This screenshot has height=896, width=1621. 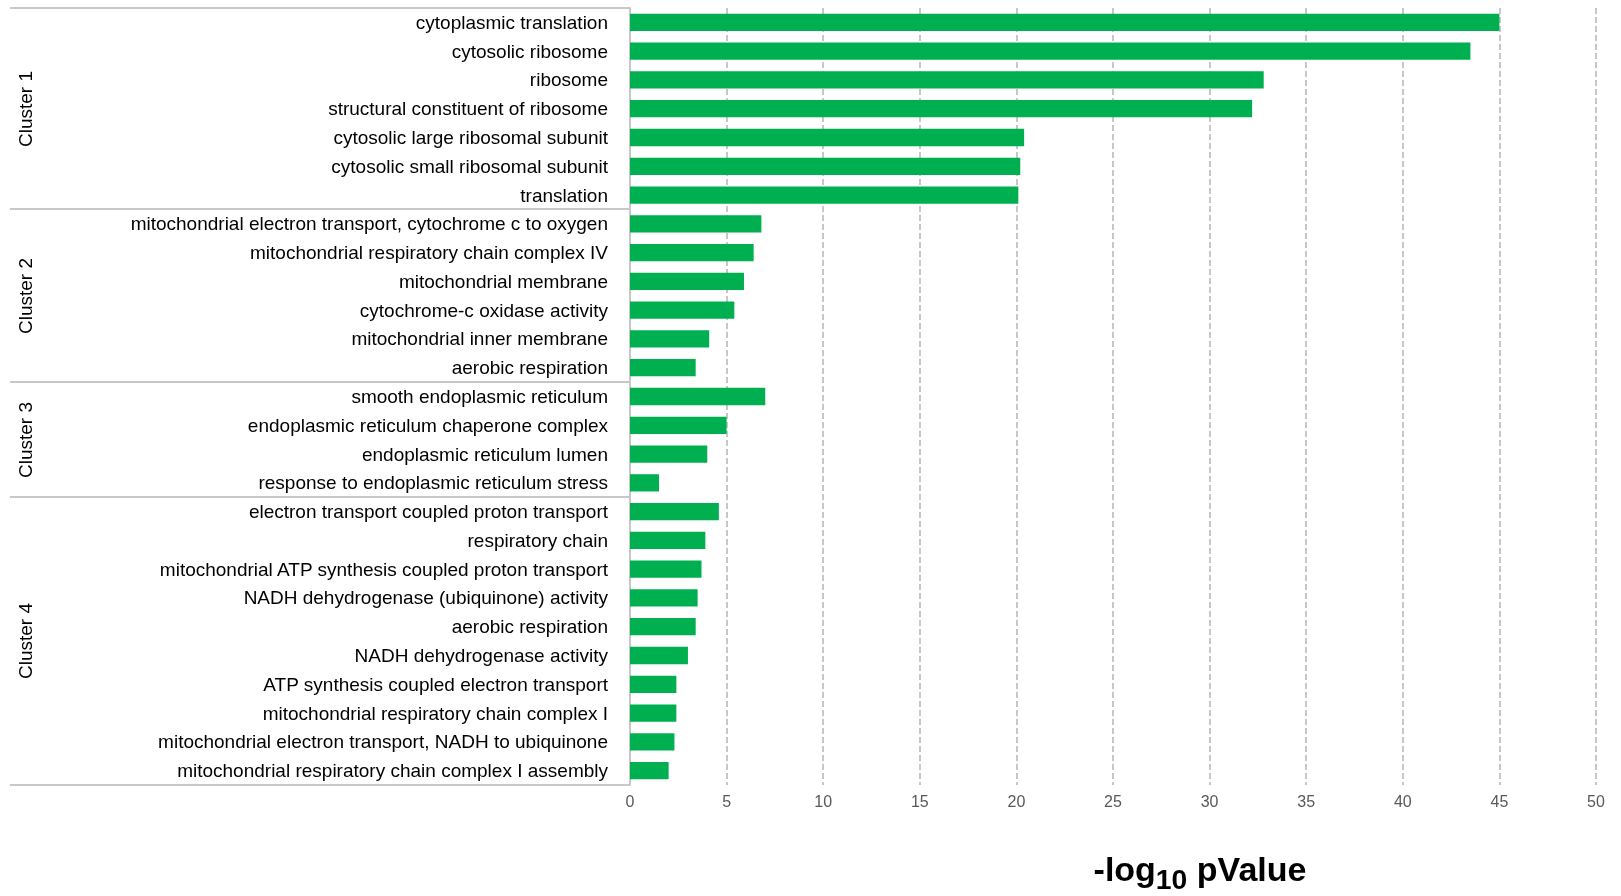 What do you see at coordinates (1113, 801) in the screenshot?
I see `x-tick-label: 25` at bounding box center [1113, 801].